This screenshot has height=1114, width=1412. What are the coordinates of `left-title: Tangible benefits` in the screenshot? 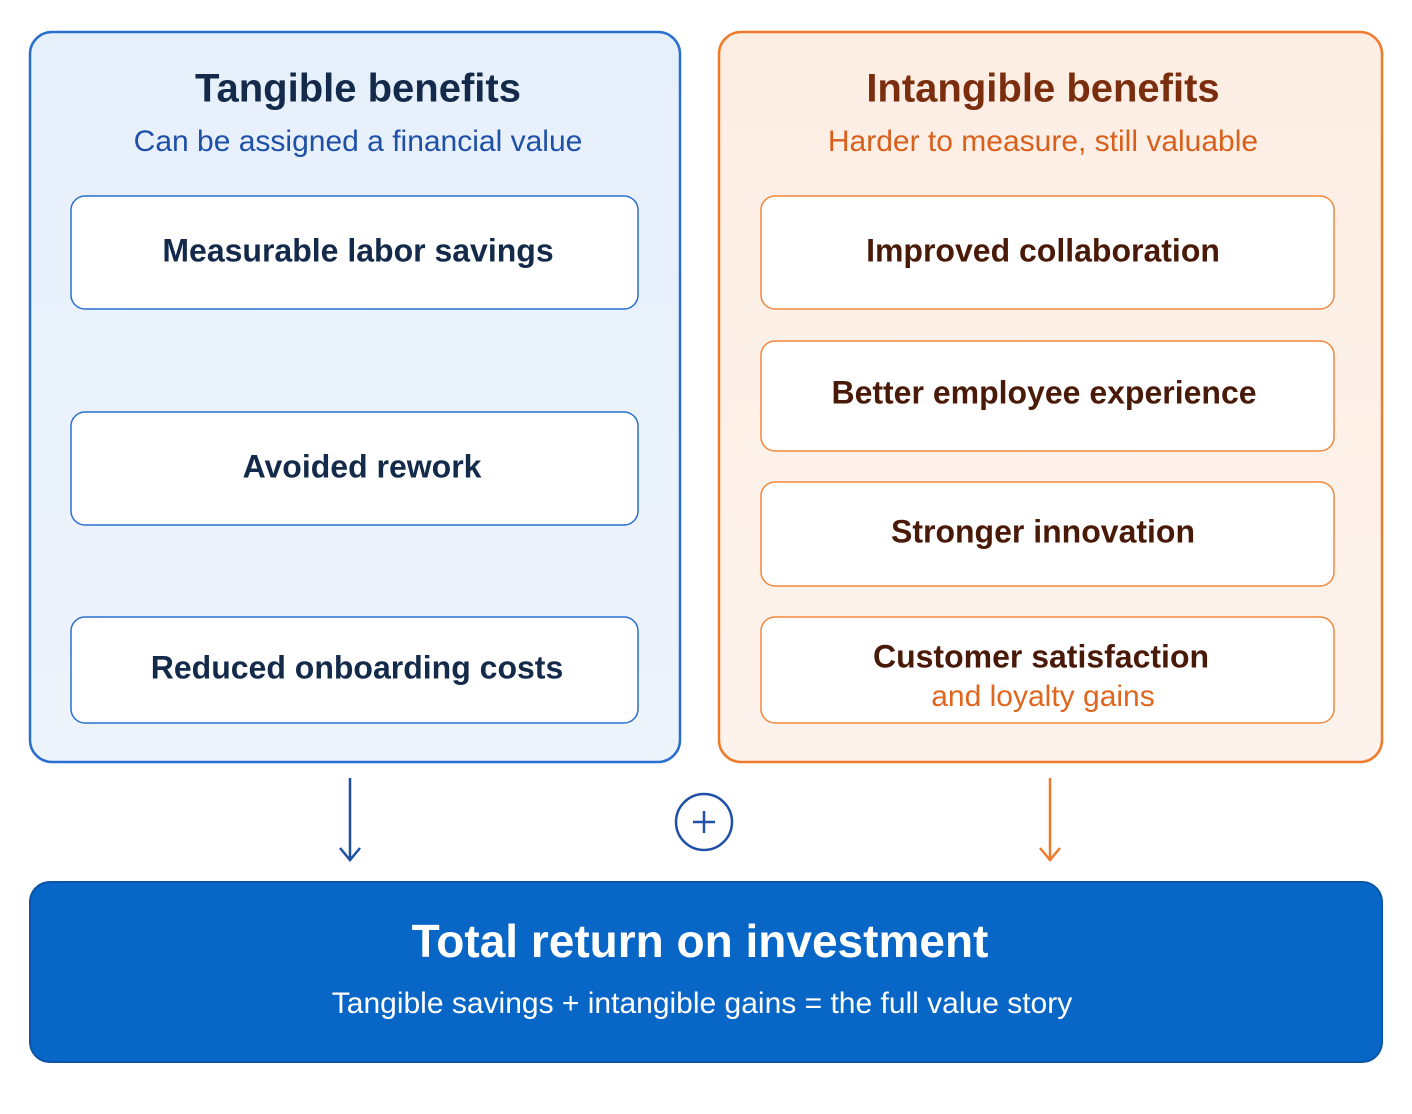 It's located at (358, 89).